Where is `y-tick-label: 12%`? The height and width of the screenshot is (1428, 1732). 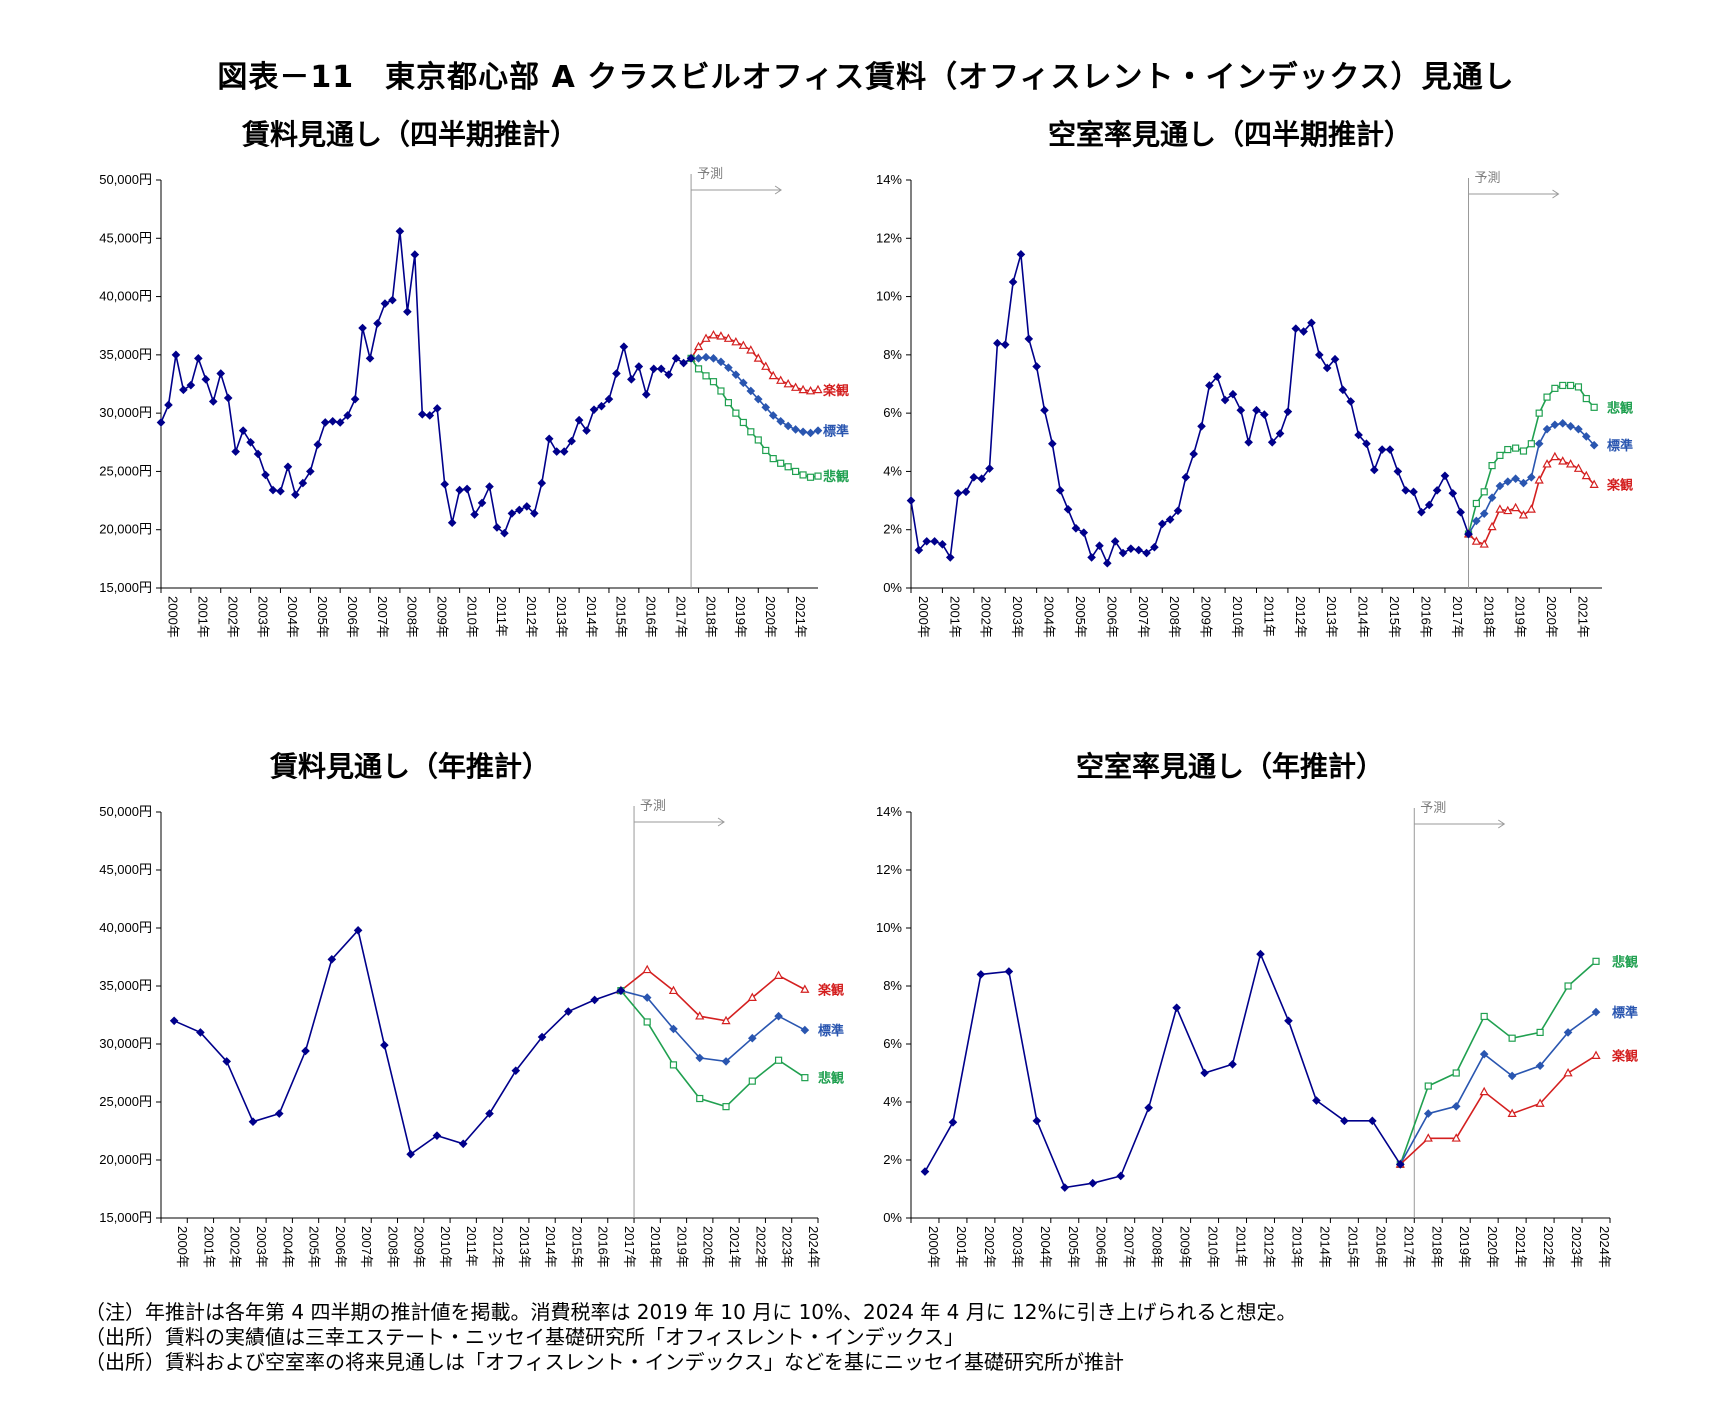 y-tick-label: 12% is located at coordinates (889, 237).